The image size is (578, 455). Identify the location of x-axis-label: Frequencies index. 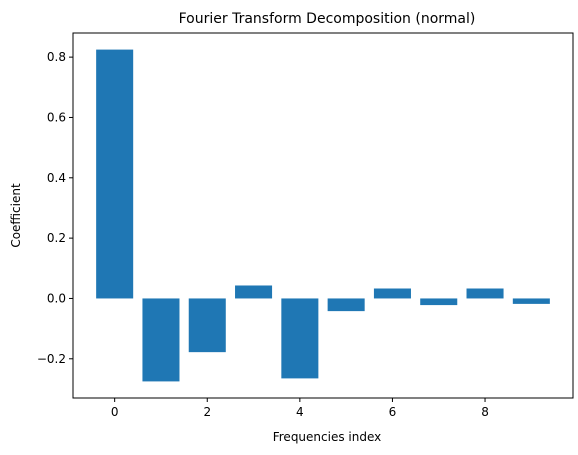
(327, 437).